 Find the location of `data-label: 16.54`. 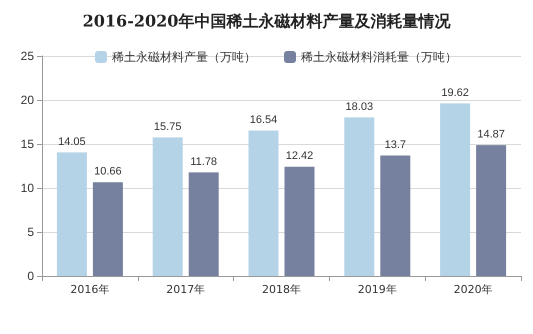

data-label: 16.54 is located at coordinates (264, 120).